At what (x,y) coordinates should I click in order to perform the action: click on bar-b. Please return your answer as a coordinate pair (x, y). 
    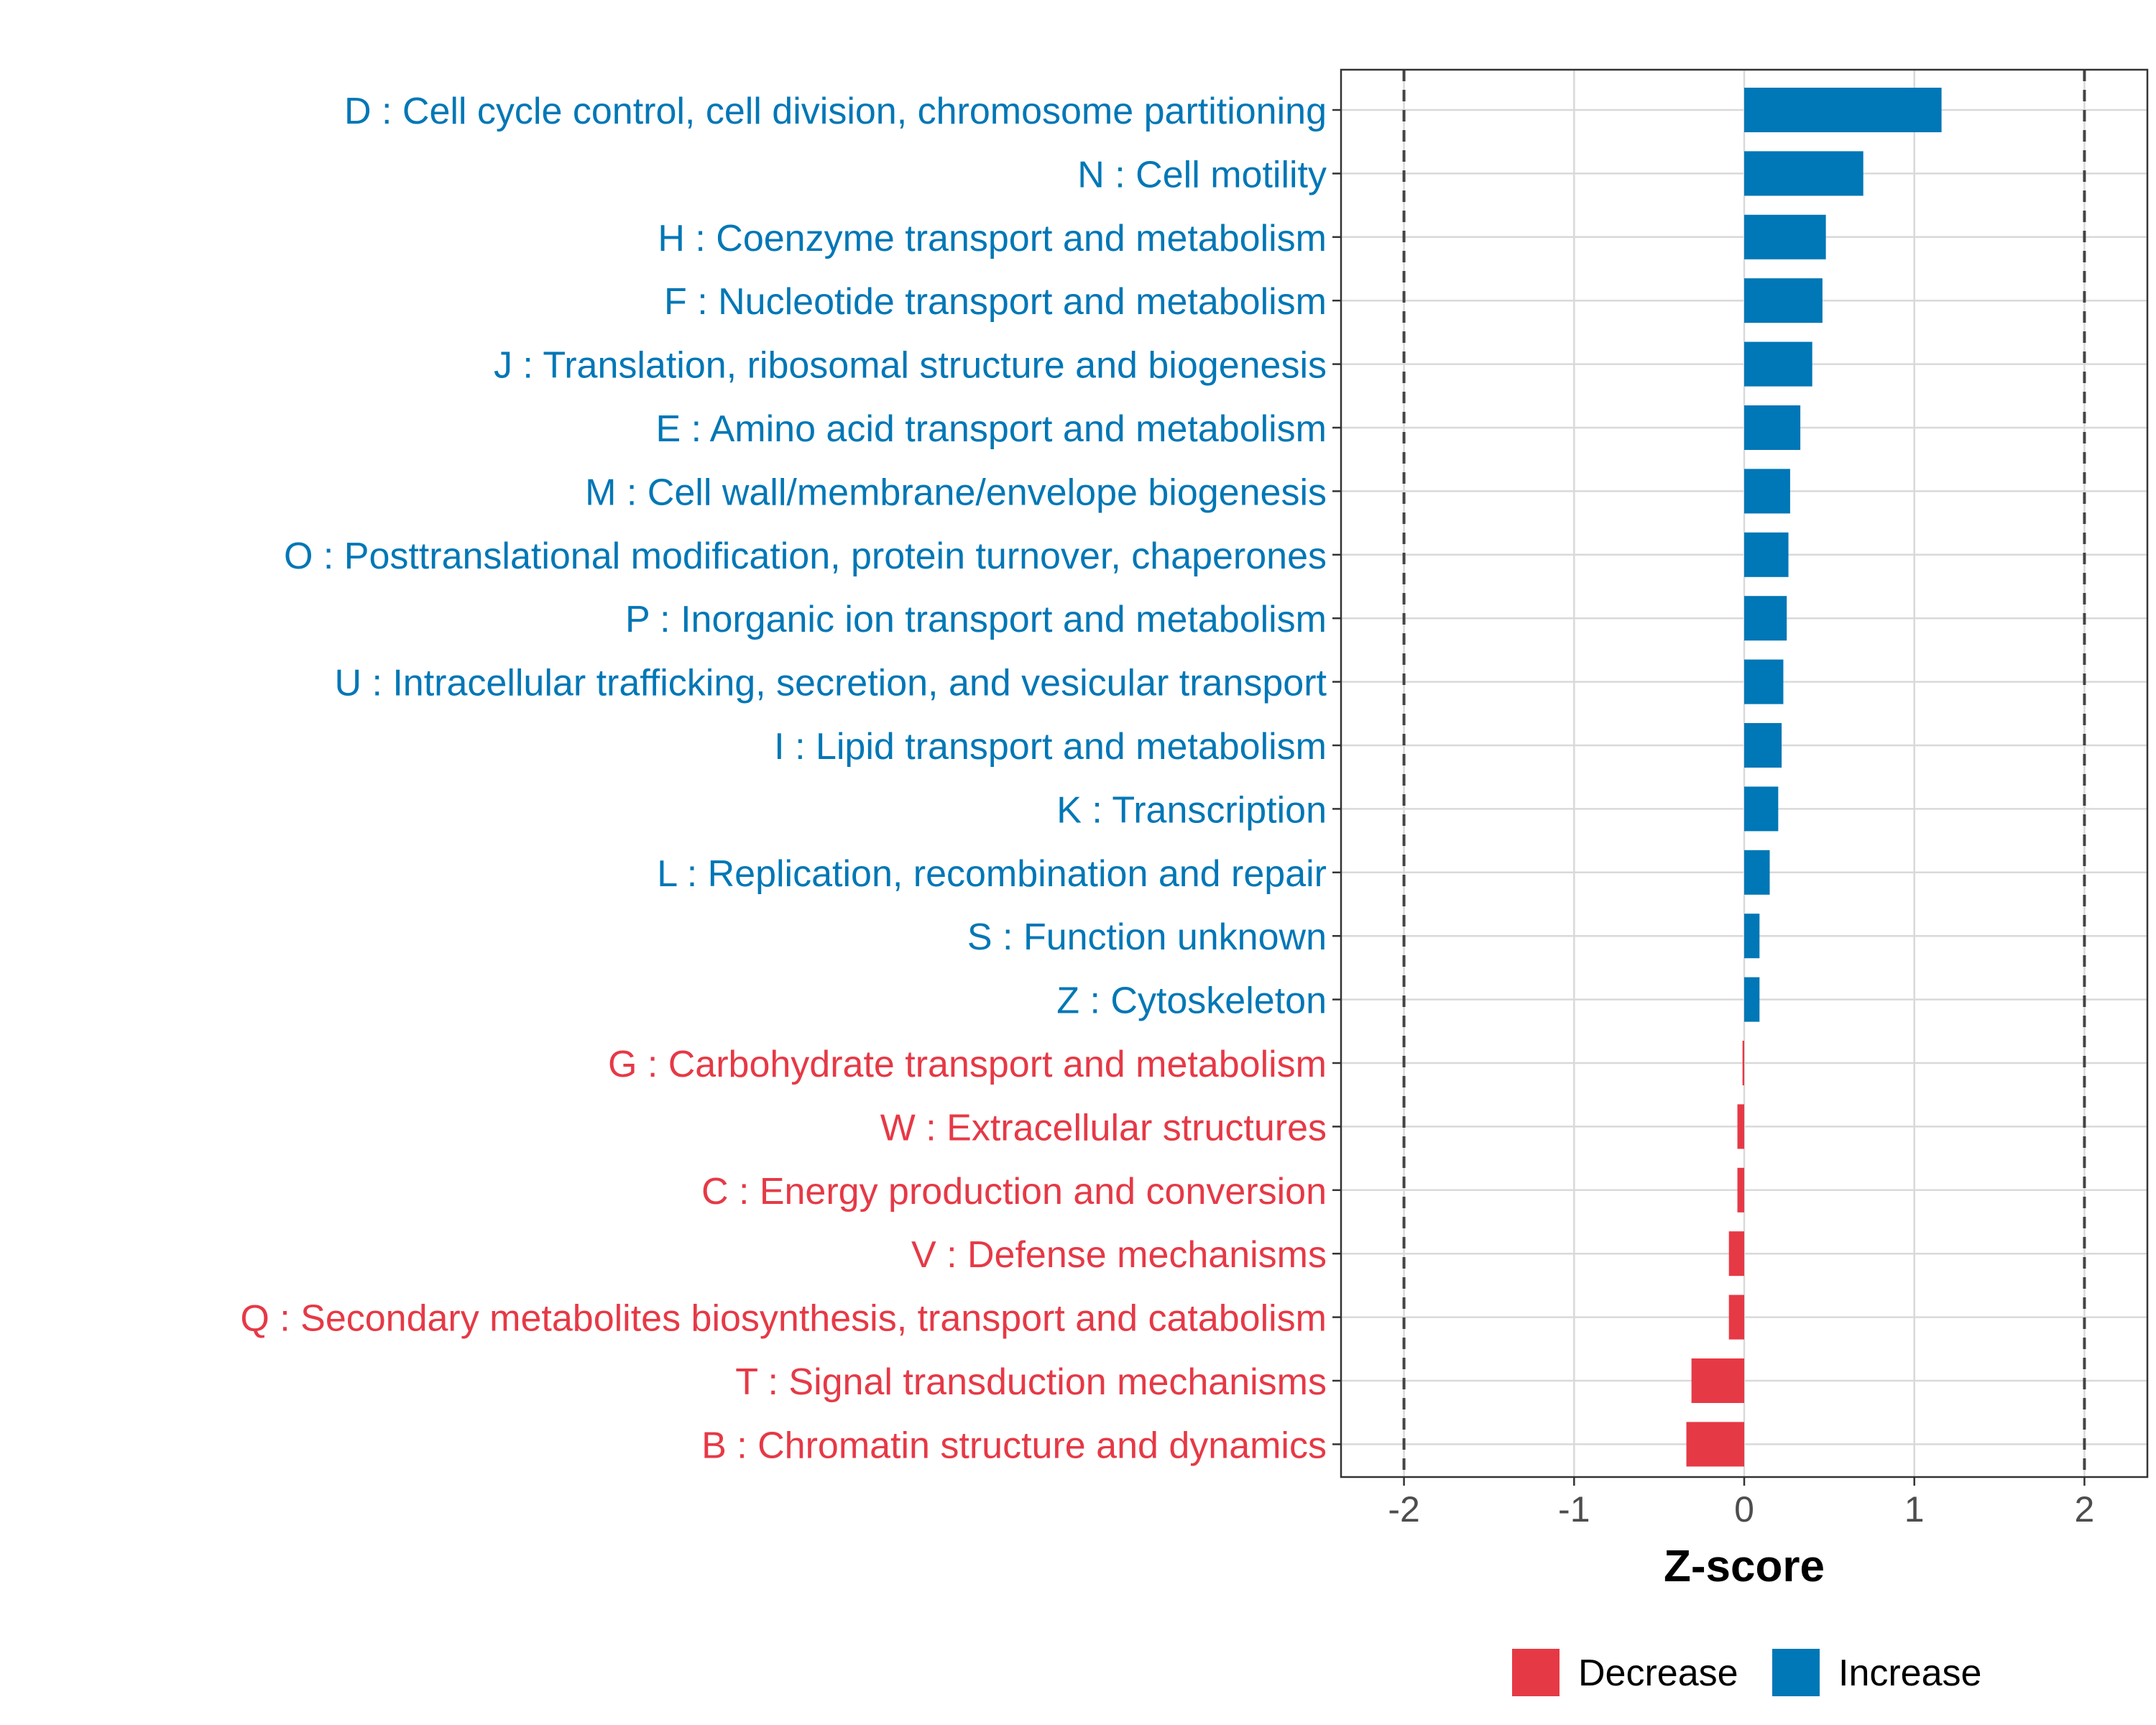
    Looking at the image, I should click on (1715, 1444).